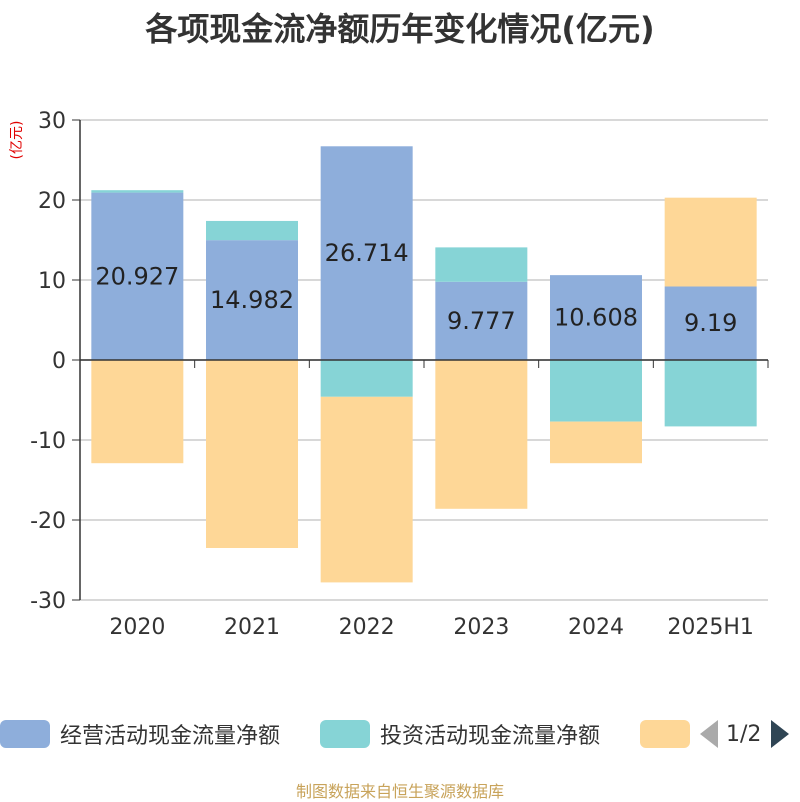  I want to click on legend: 经营活动现金流量净额 投资活动现金流量净额, so click(400, 734).